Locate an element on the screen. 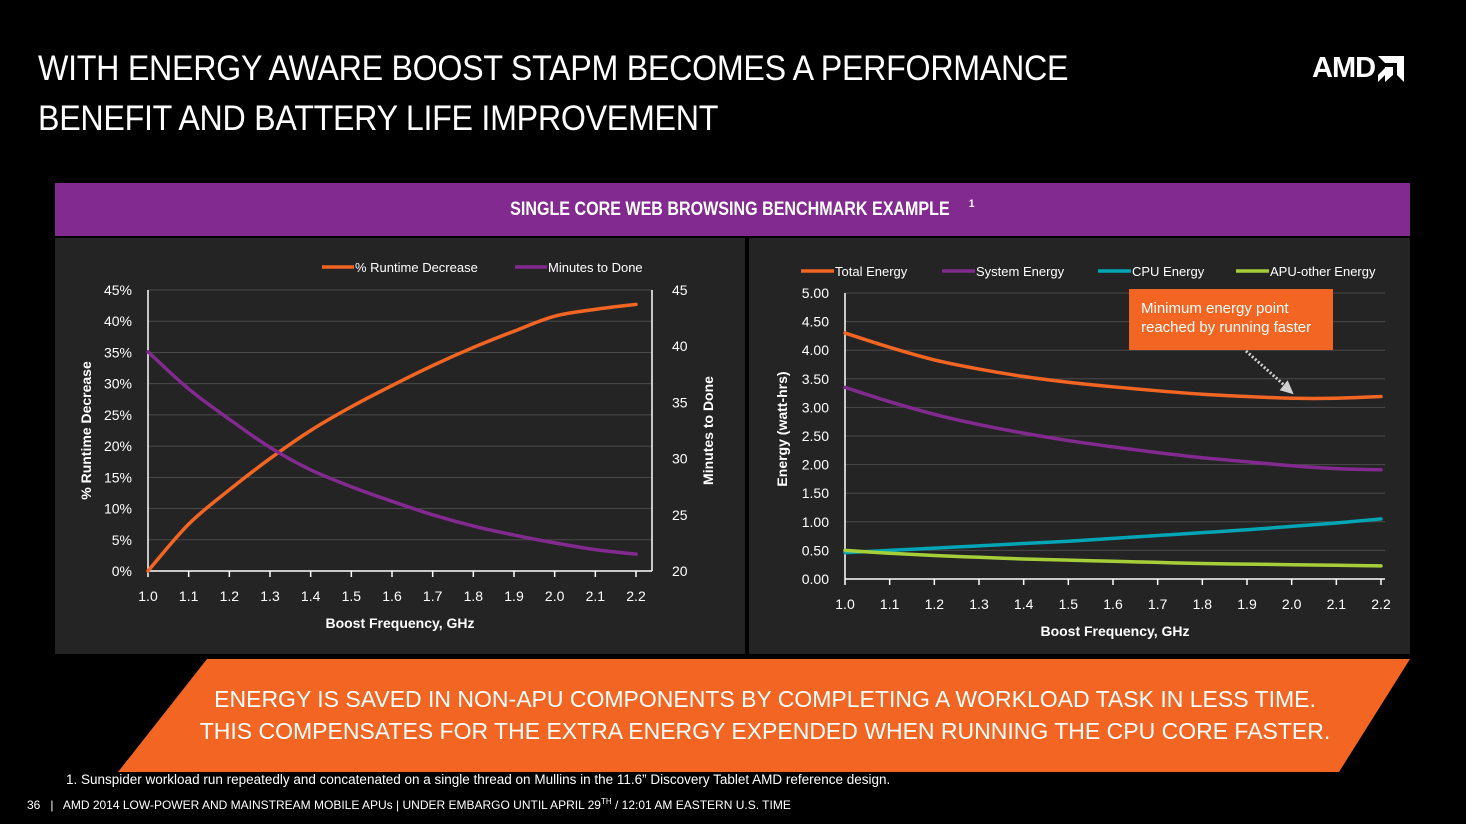 This screenshot has height=824, width=1466. legend-label: % Runtime Decrease is located at coordinates (416, 267).